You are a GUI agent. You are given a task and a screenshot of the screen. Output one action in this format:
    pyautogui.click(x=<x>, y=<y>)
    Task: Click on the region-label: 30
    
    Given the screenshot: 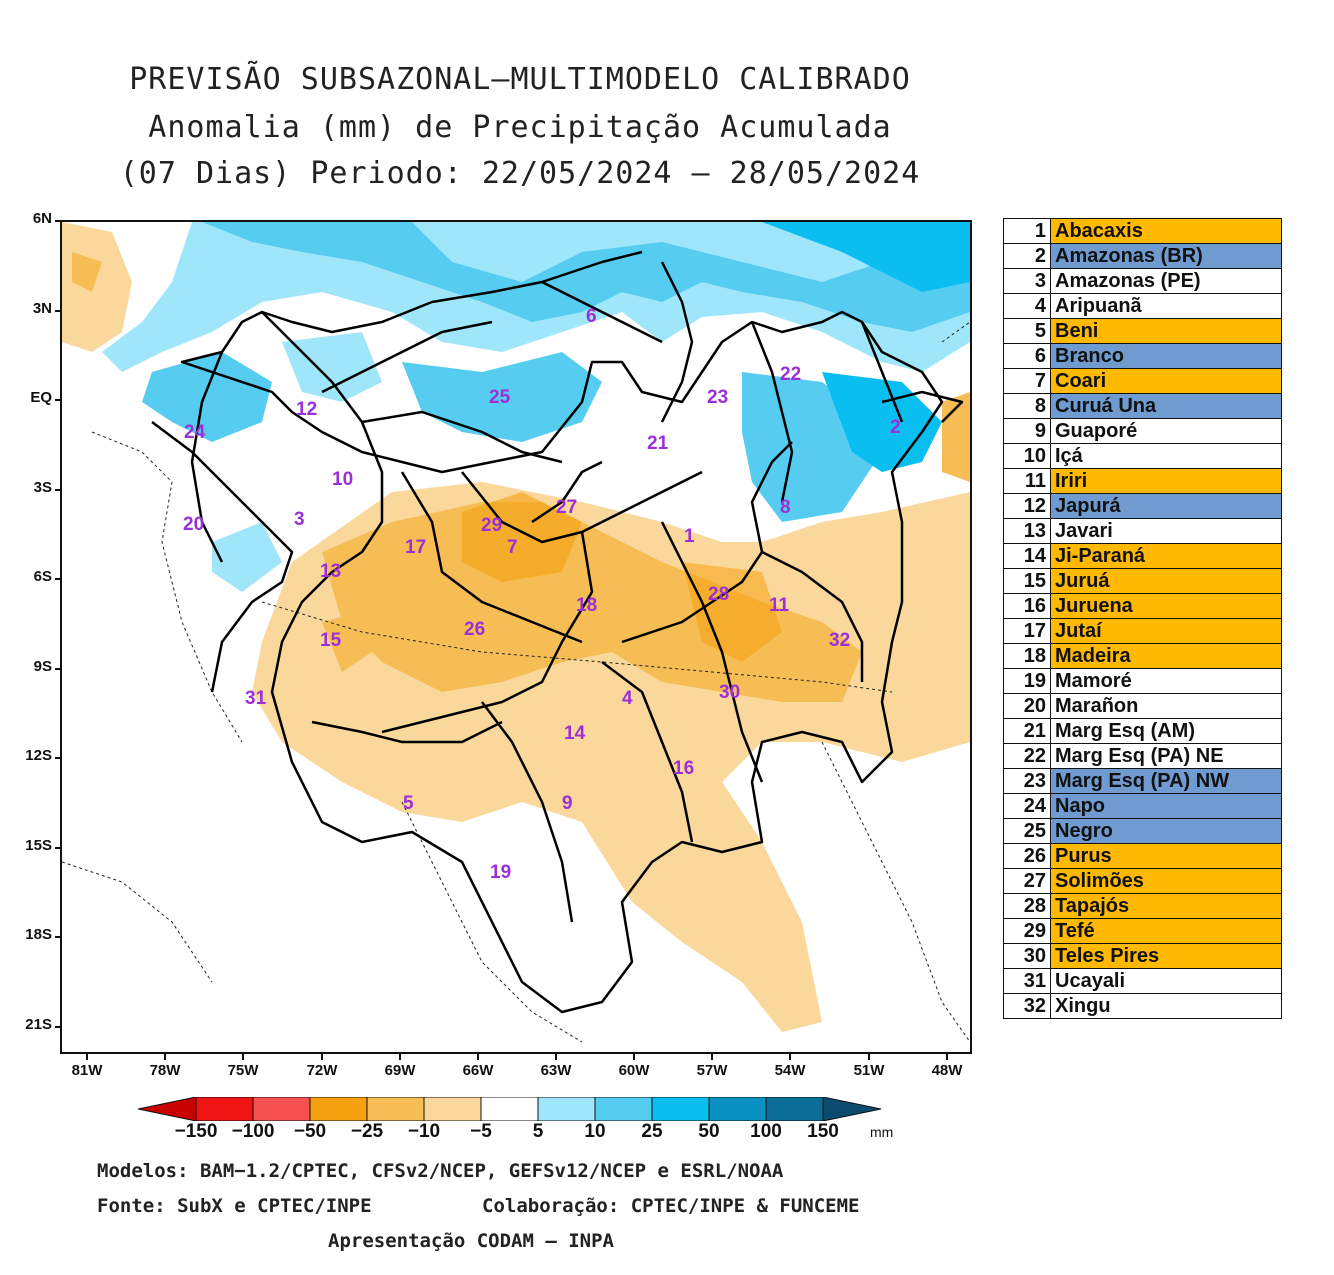 What is the action you would take?
    pyautogui.click(x=729, y=692)
    